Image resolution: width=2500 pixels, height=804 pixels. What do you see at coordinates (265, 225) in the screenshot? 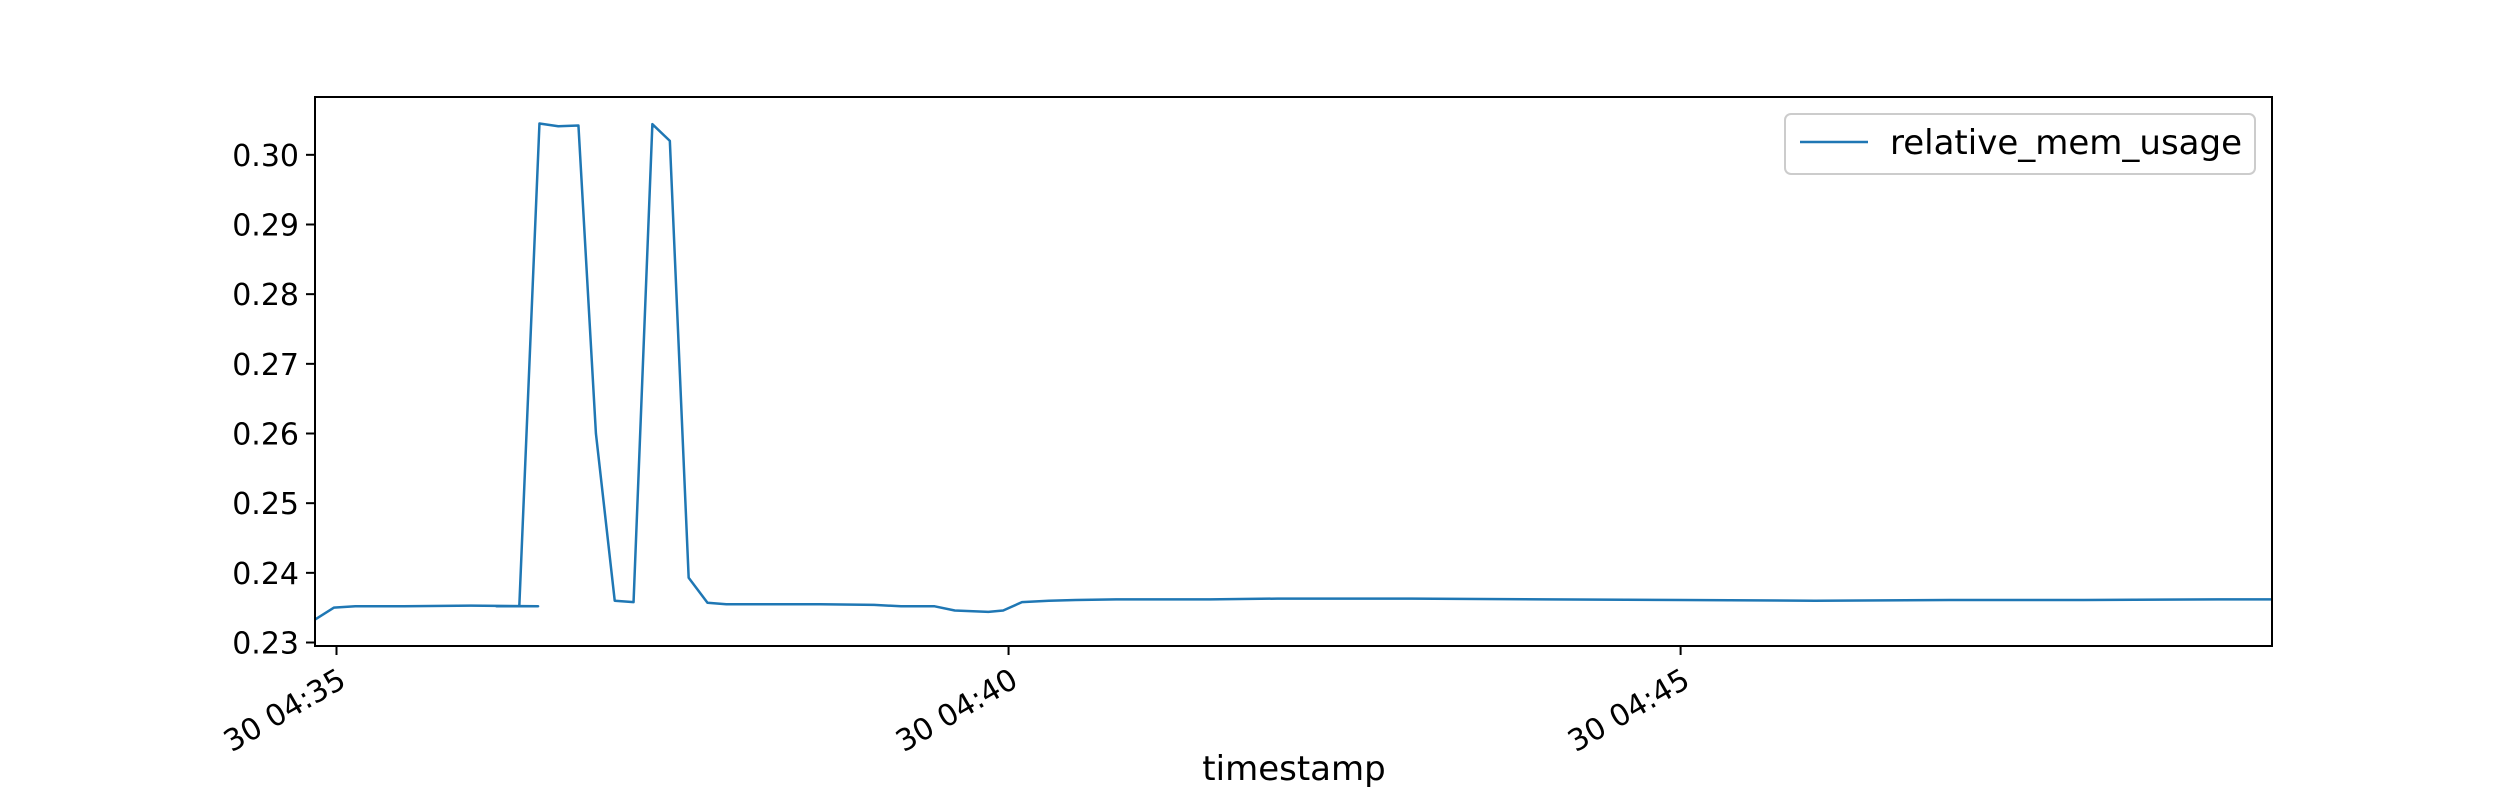
I see `y-tick-label: 0.29` at bounding box center [265, 225].